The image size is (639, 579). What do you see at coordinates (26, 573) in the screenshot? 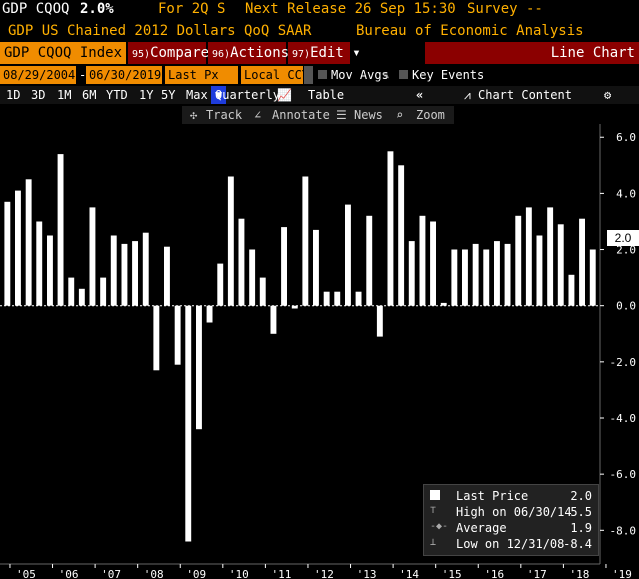
I see `x-tick-label: '05` at bounding box center [26, 573].